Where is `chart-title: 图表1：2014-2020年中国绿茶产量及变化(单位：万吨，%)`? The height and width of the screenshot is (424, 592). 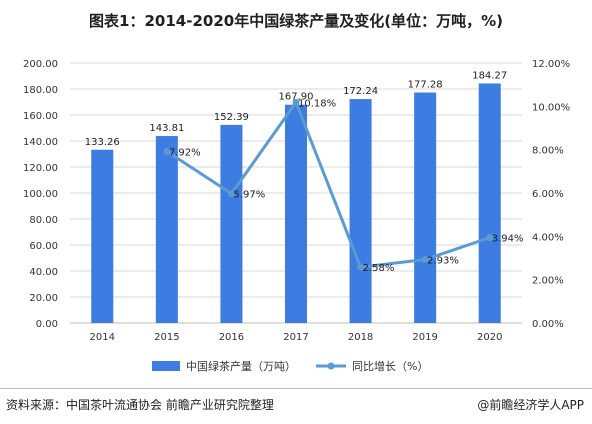
chart-title: 图表1：2014-2020年中国绿茶产量及变化(单位：万吨，%) is located at coordinates (296, 21).